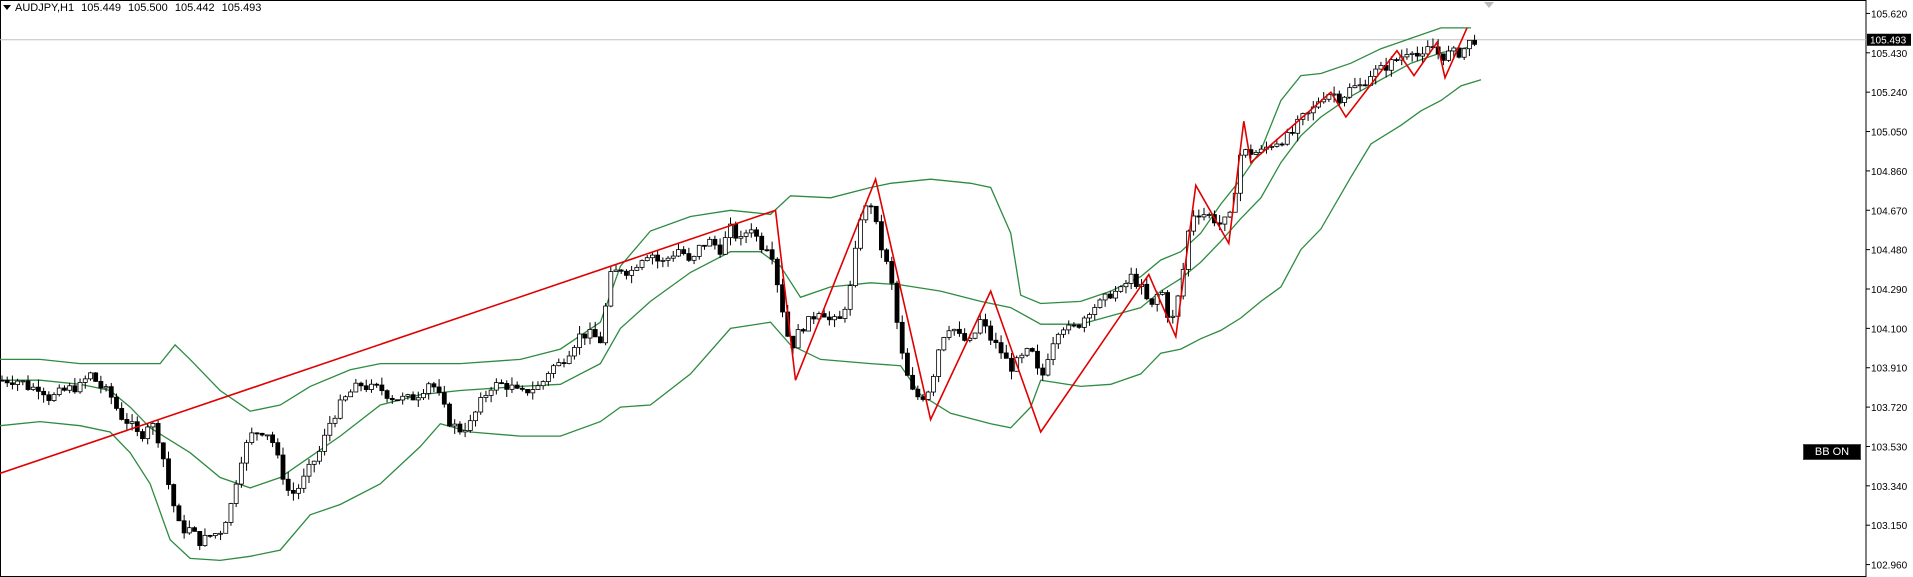  Describe the element at coordinates (1889, 290) in the screenshot. I see `y-tick-label: 104.290` at that location.